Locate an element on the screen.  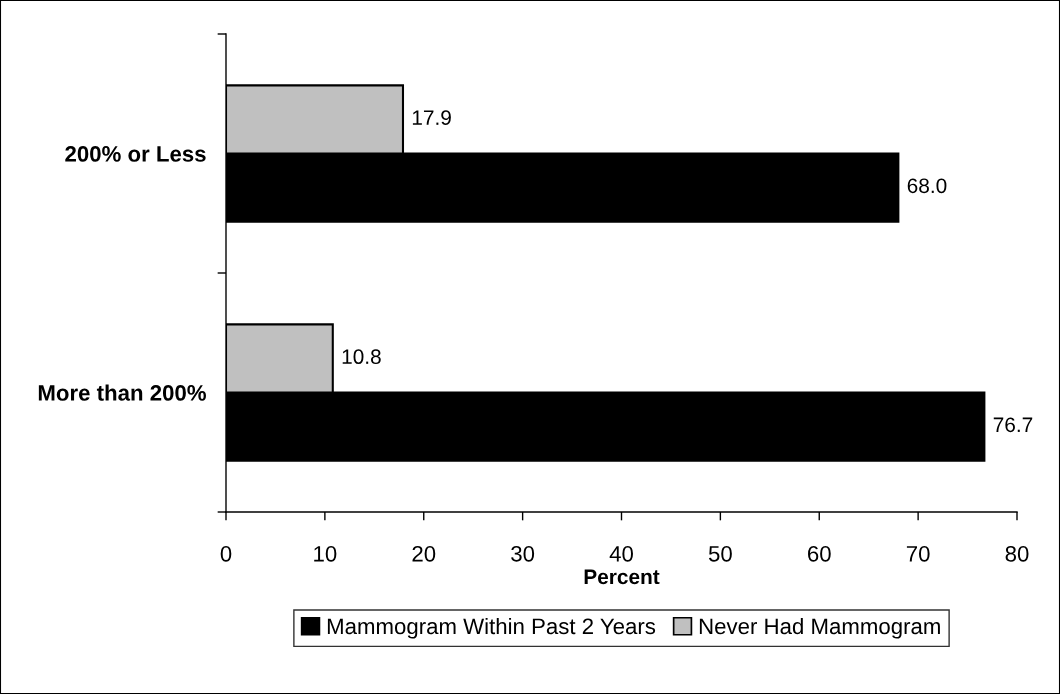
x-tick-label: 10 is located at coordinates (325, 553).